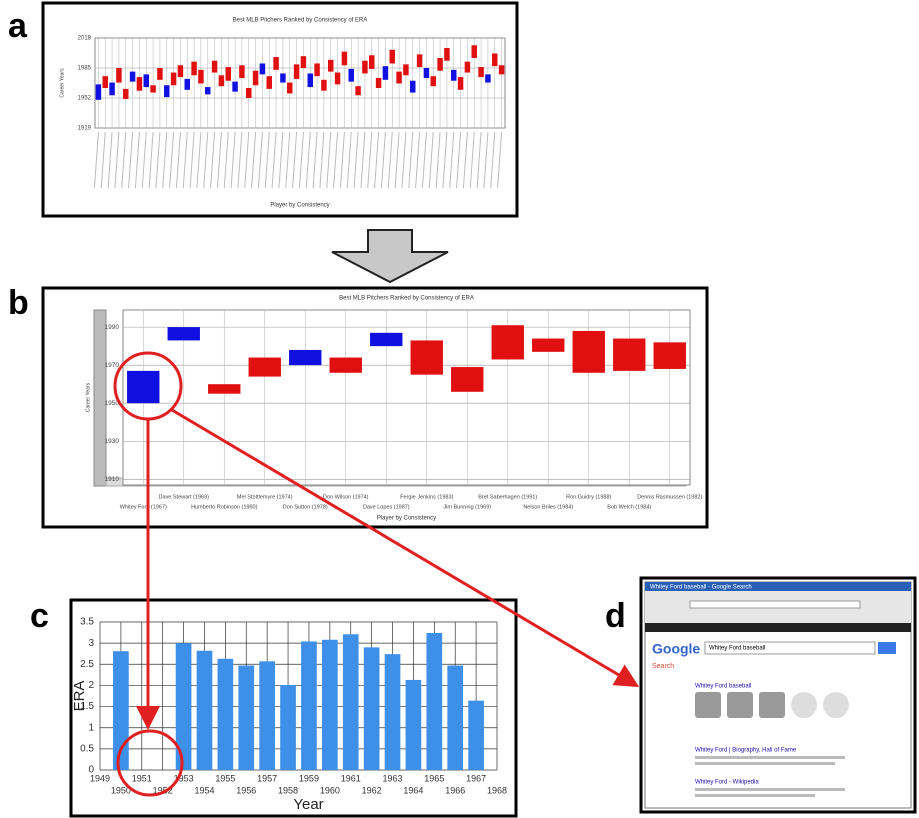 The width and height of the screenshot is (919, 818). Describe the element at coordinates (142, 778) in the screenshot. I see `x-tick-label: 1951` at that location.